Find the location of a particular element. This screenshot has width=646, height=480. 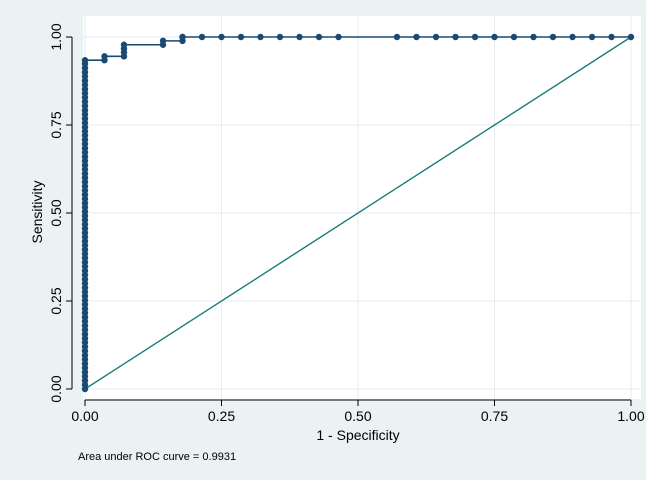

y-tick-label-4: 1.00 is located at coordinates (56, 36).